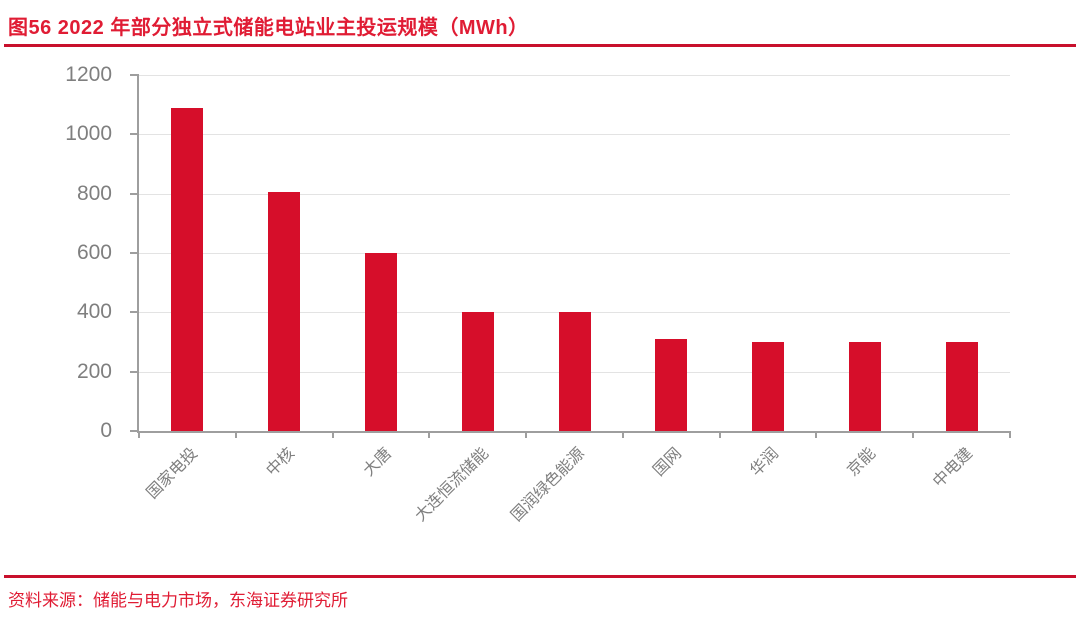 This screenshot has height=620, width=1080. What do you see at coordinates (540, 576) in the screenshot?
I see `footer-divider-line` at bounding box center [540, 576].